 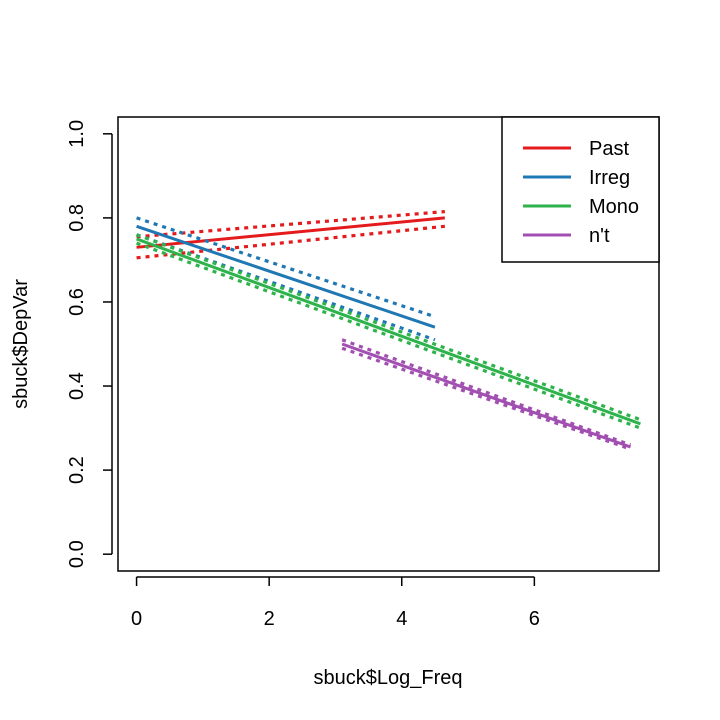 I want to click on series-lower-bound-irreg, so click(x=286, y=287).